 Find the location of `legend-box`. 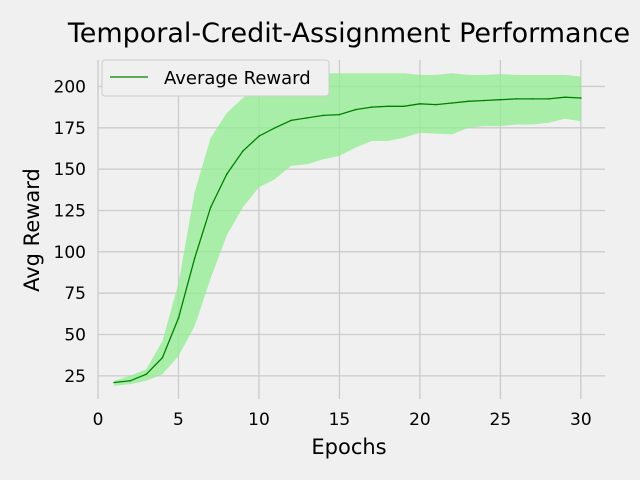

legend-box is located at coordinates (215, 78).